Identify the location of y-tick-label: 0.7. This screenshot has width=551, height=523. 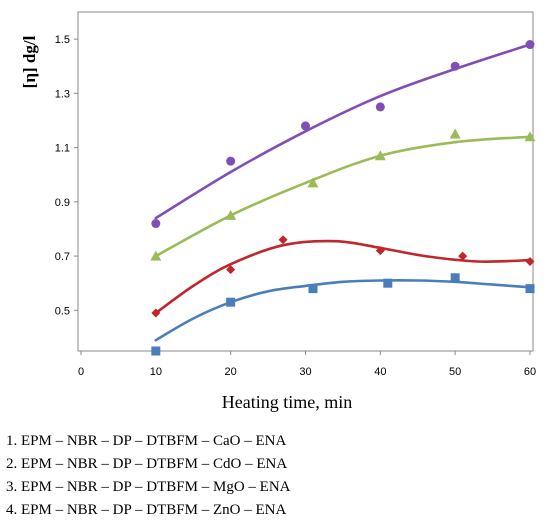
(62, 257).